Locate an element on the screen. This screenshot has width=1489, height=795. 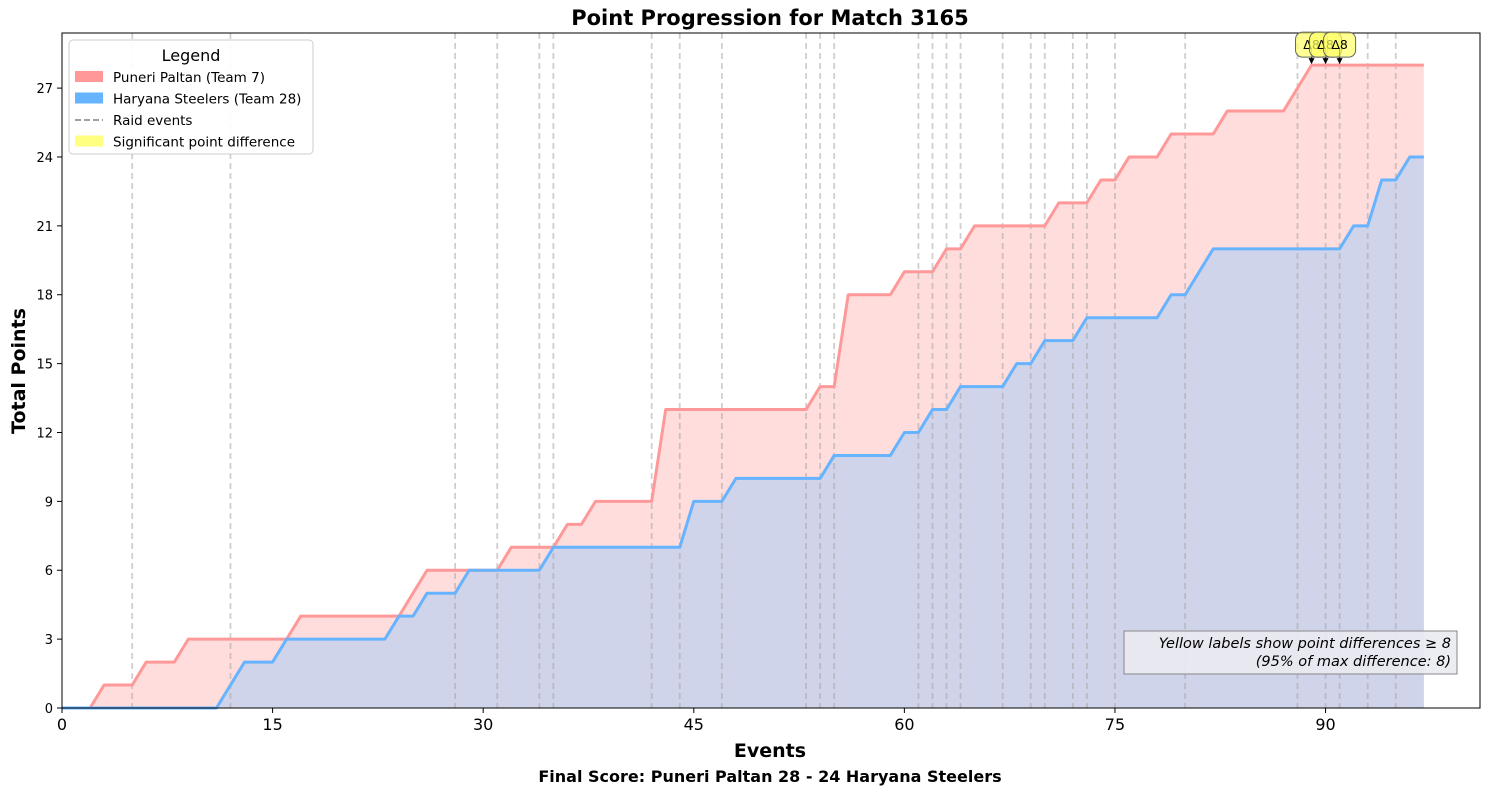
y-axis-title: Total Points is located at coordinates (19, 371).